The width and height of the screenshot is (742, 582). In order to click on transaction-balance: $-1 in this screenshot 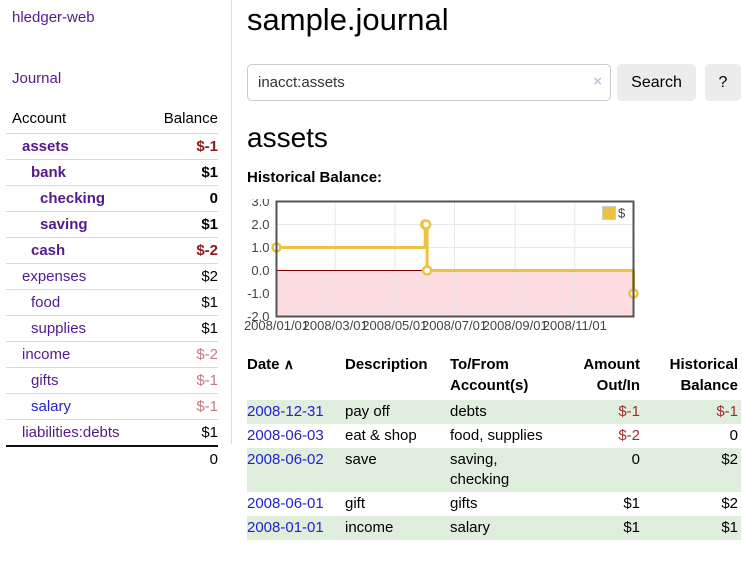, I will do `click(727, 411)`.